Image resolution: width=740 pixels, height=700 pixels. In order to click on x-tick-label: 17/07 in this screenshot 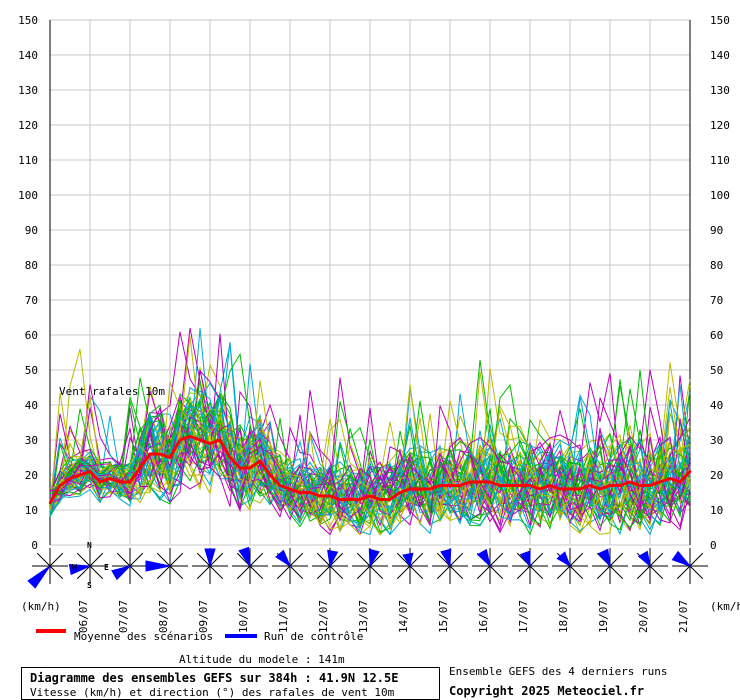, I will do `click(523, 616)`.